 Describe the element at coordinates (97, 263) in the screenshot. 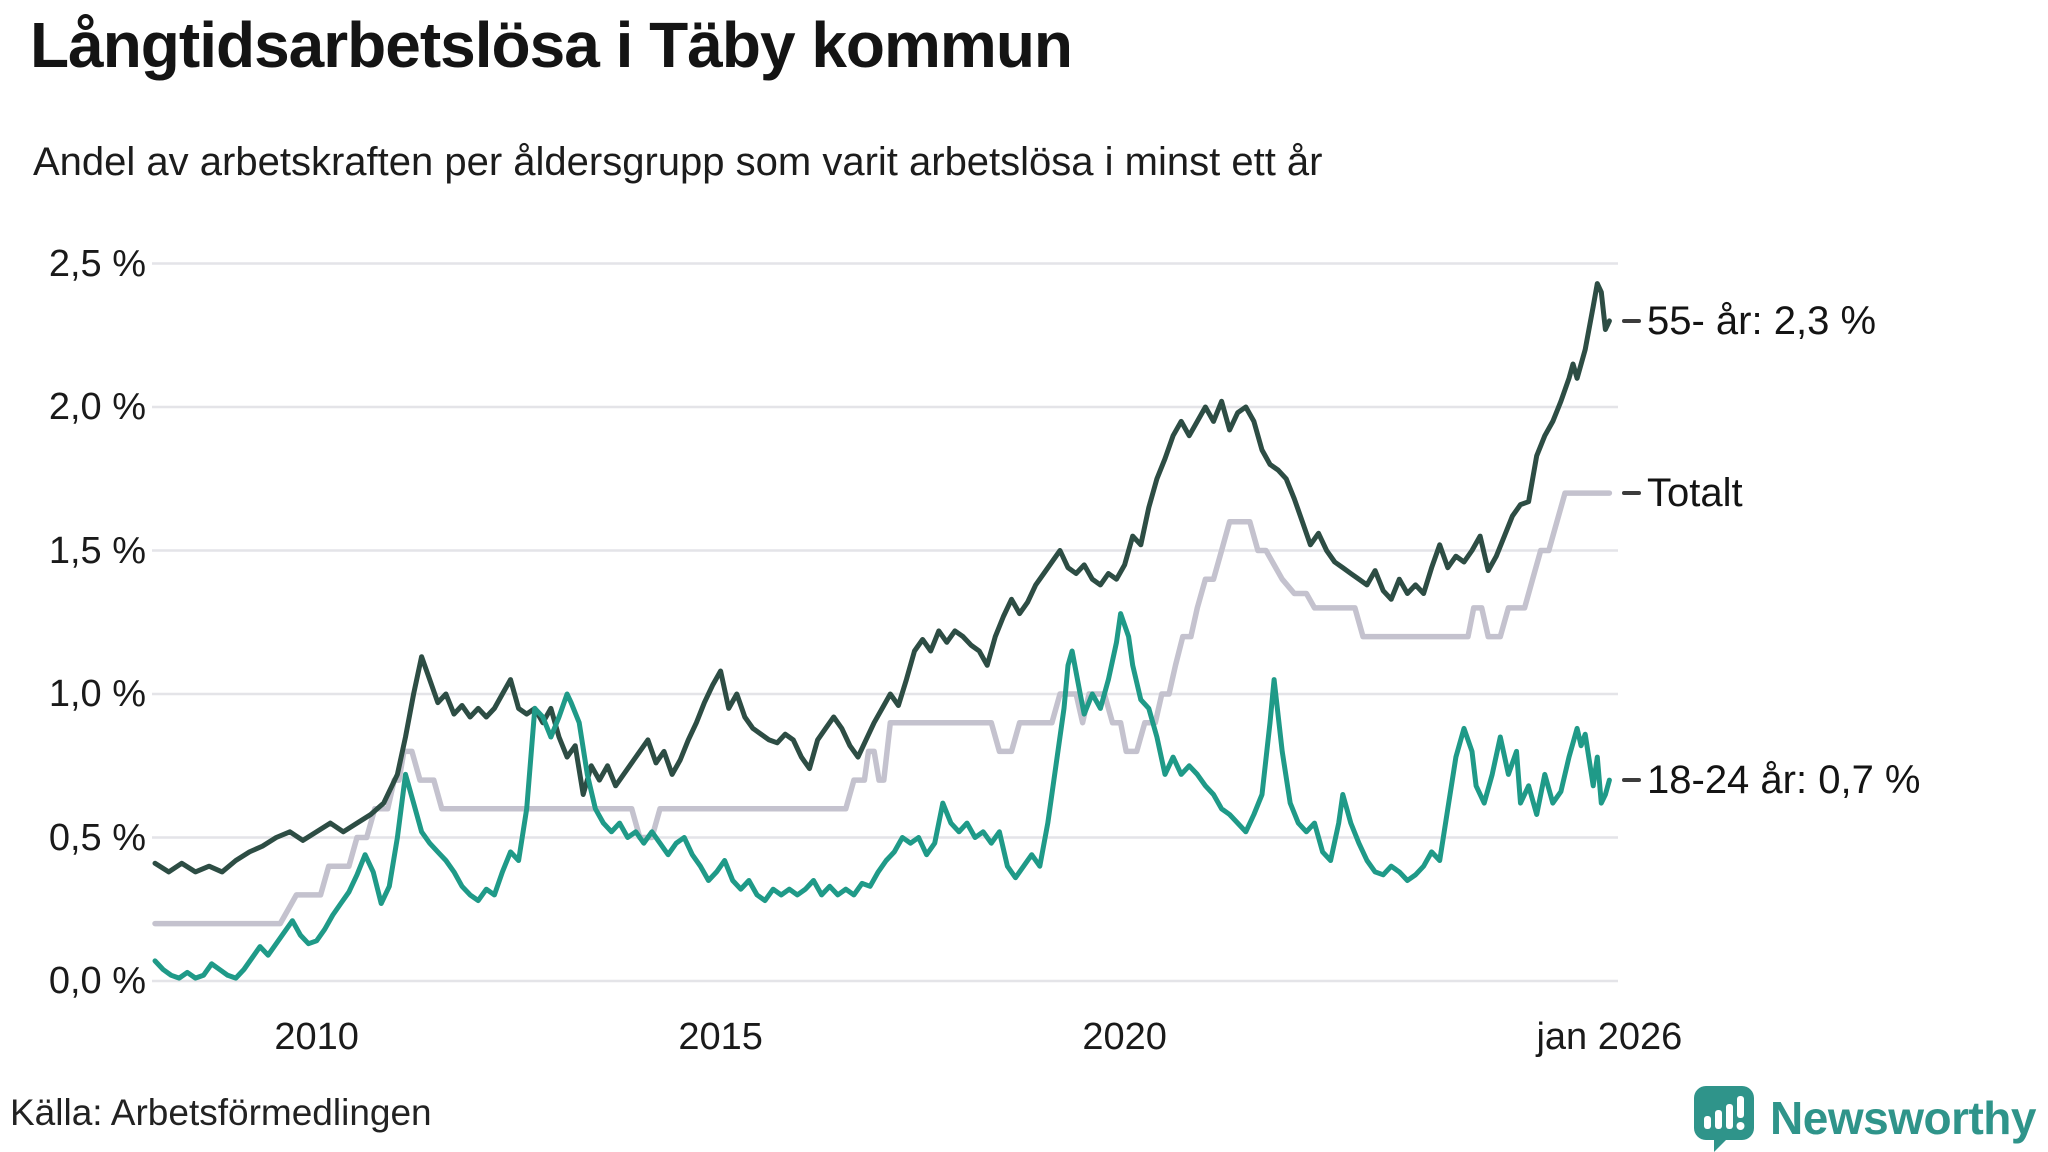

I see `y-tick-label: 2,5 %` at that location.